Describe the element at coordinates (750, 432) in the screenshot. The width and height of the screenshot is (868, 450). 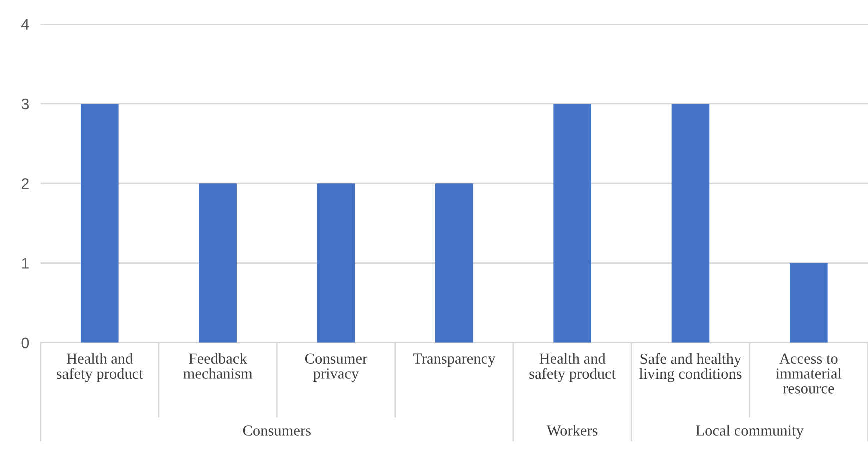
I see `text: Local community` at that location.